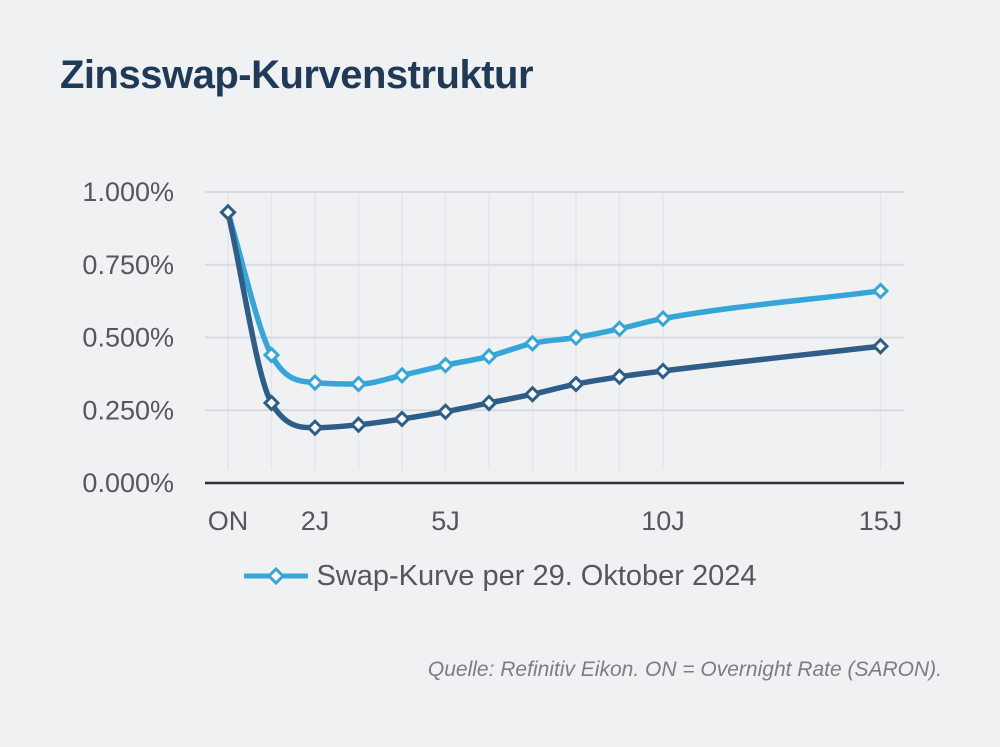 The height and width of the screenshot is (747, 1000). I want to click on chart-legend: Swap-Kurve per 29. Oktober 2024, so click(500, 576).